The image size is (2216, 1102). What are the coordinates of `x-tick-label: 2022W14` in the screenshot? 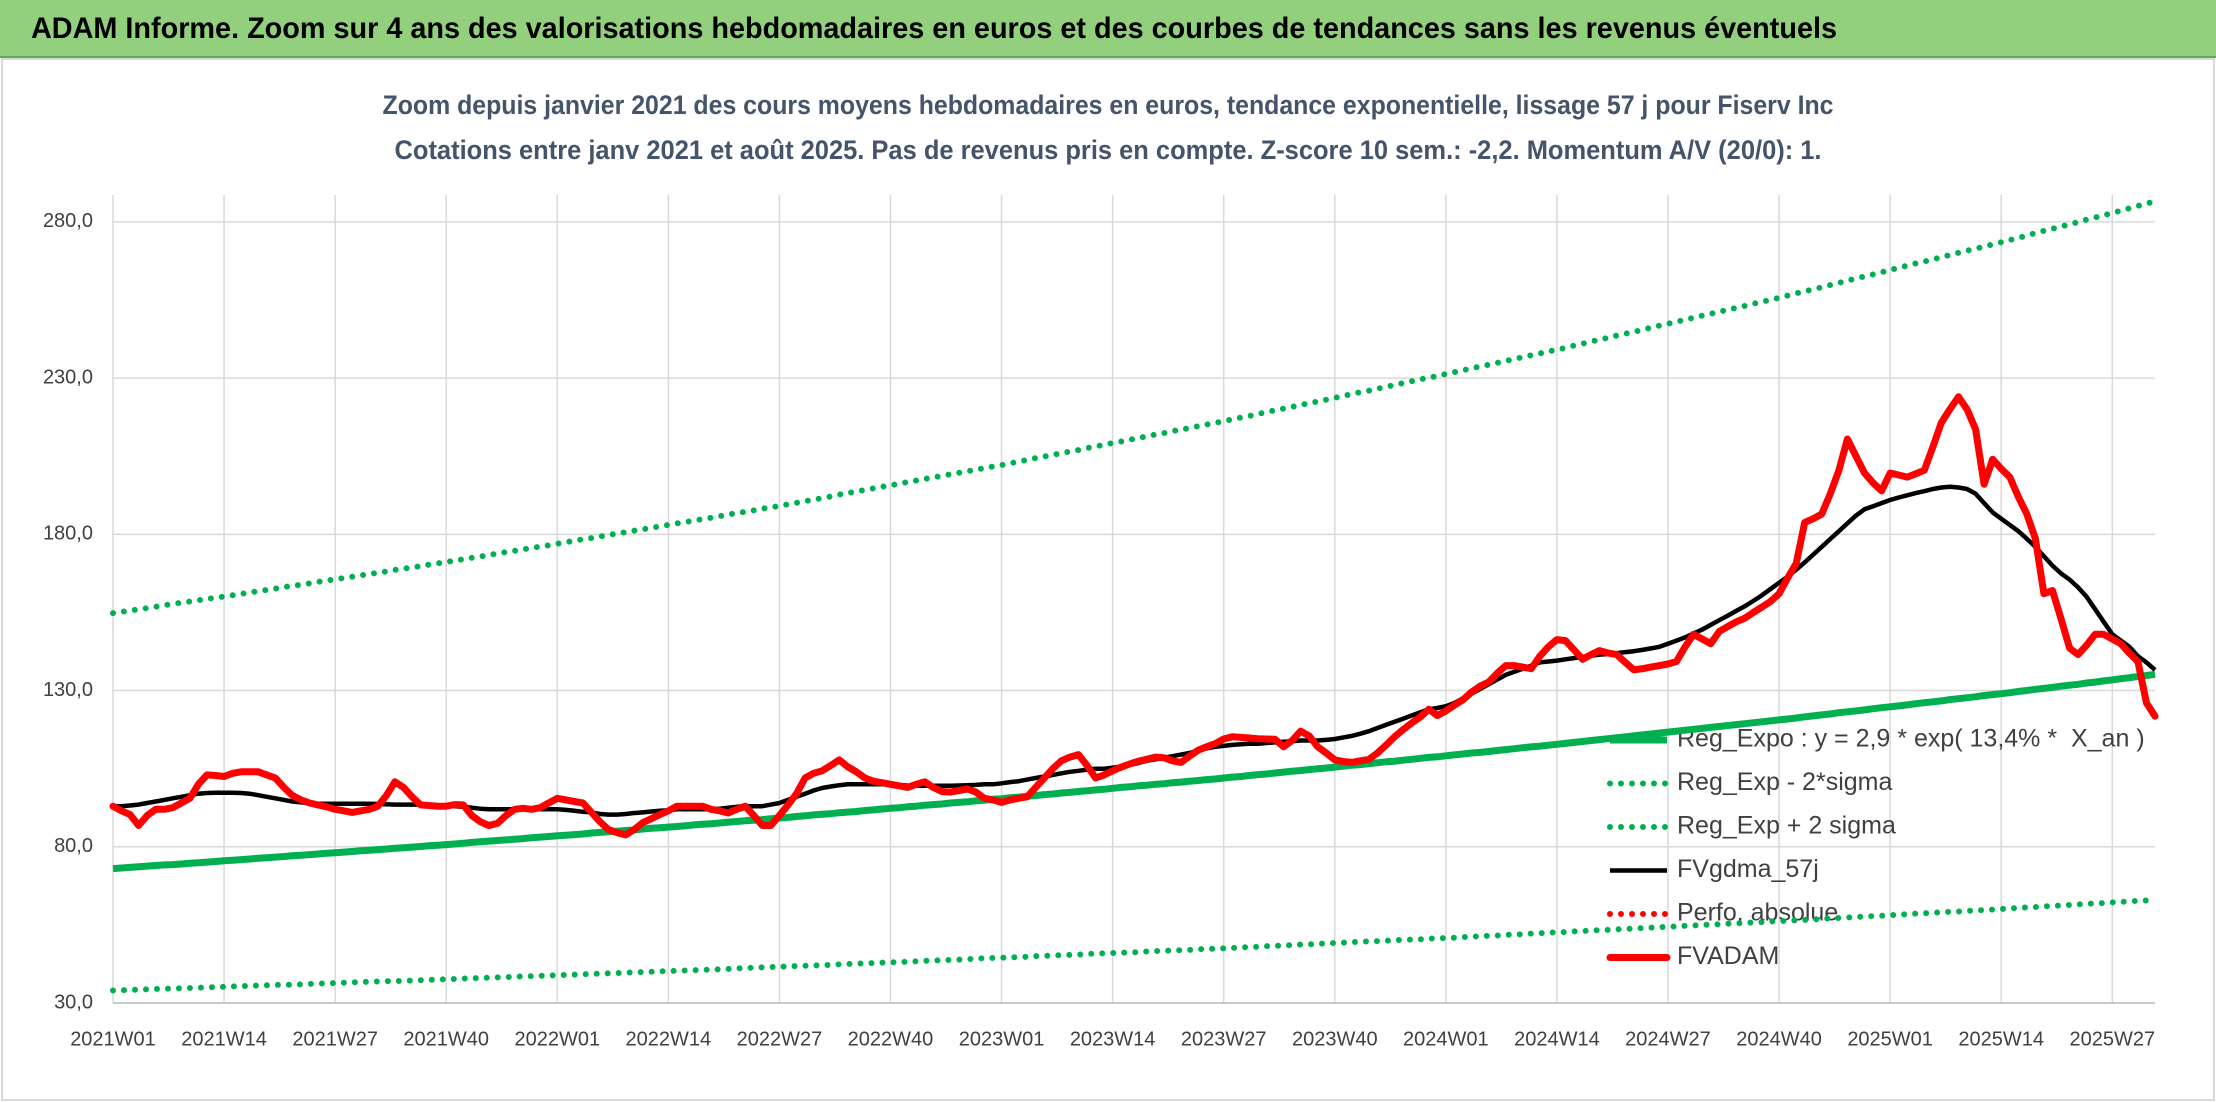 It's located at (669, 1039).